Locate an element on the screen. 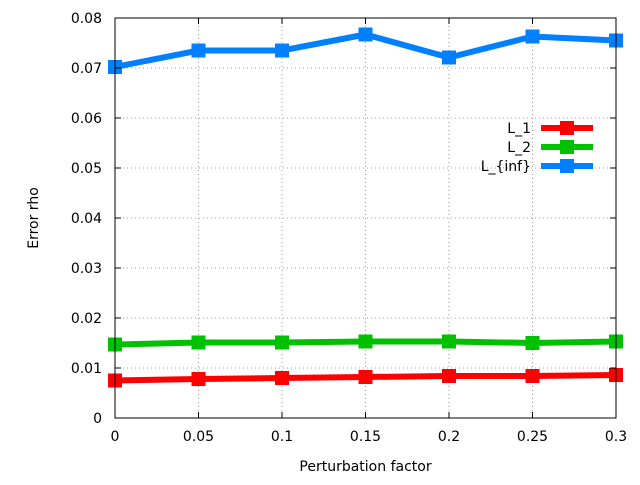  x-tick-label: 0.15 is located at coordinates (365, 437).